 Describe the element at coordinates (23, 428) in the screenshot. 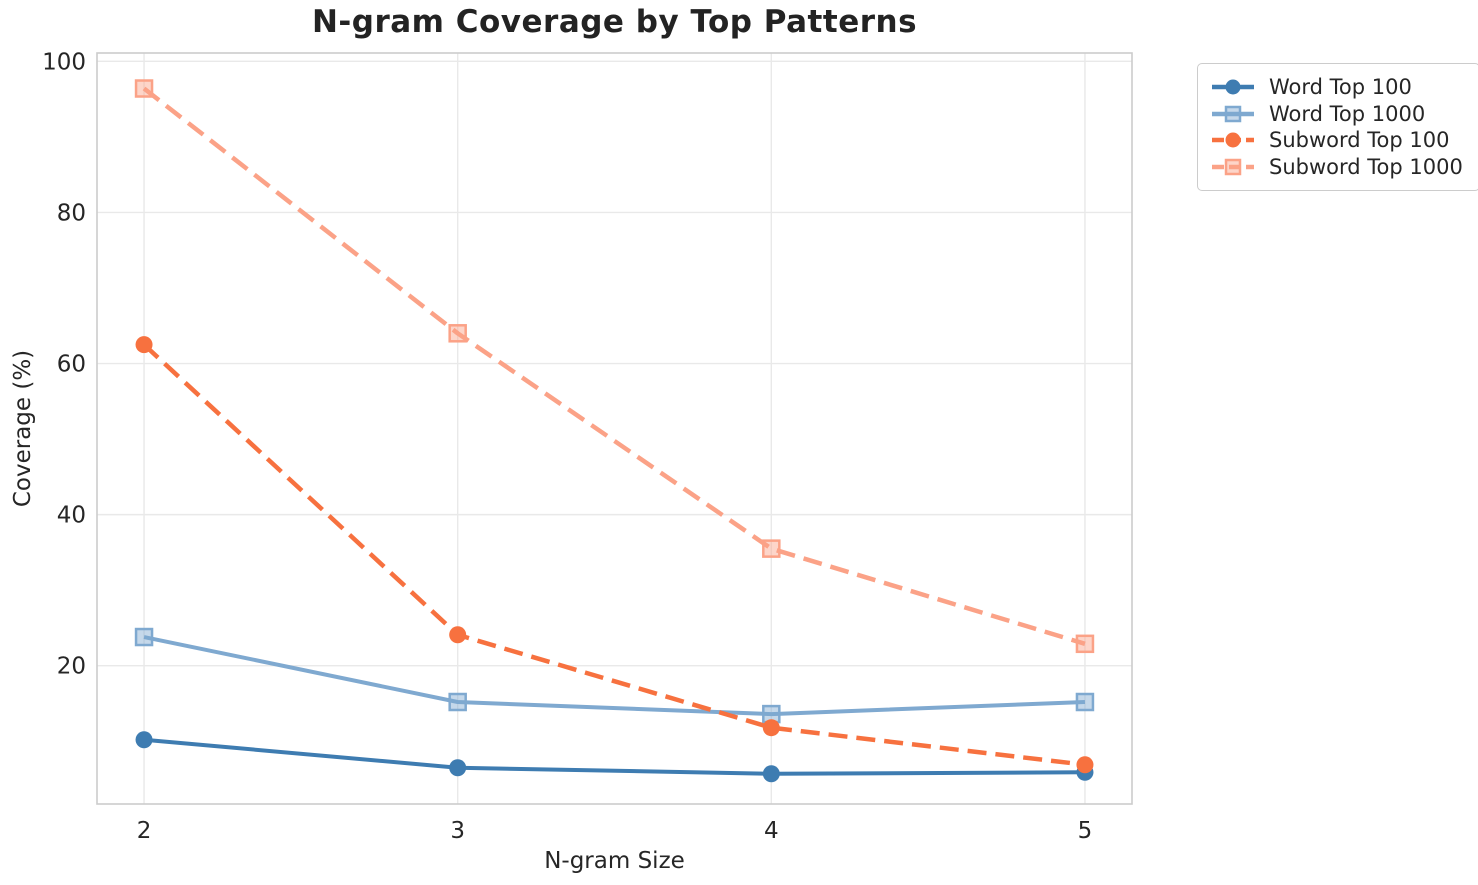

I see `y-axis-label: Coverage (%)` at that location.